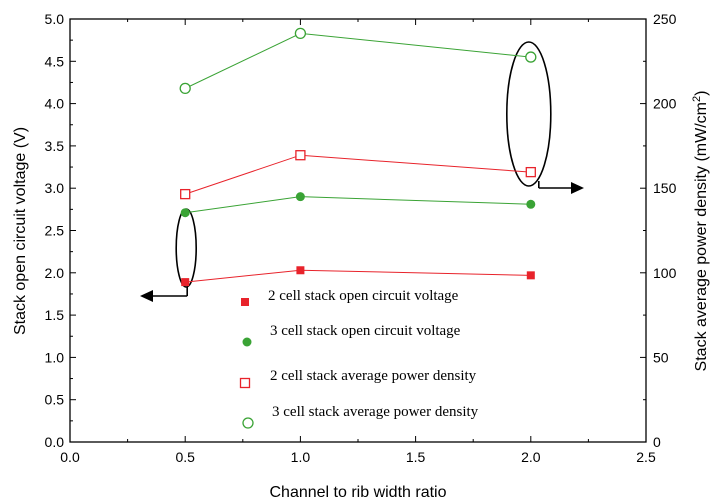 The height and width of the screenshot is (502, 715). I want to click on y-right-tick-label: 150, so click(665, 188).